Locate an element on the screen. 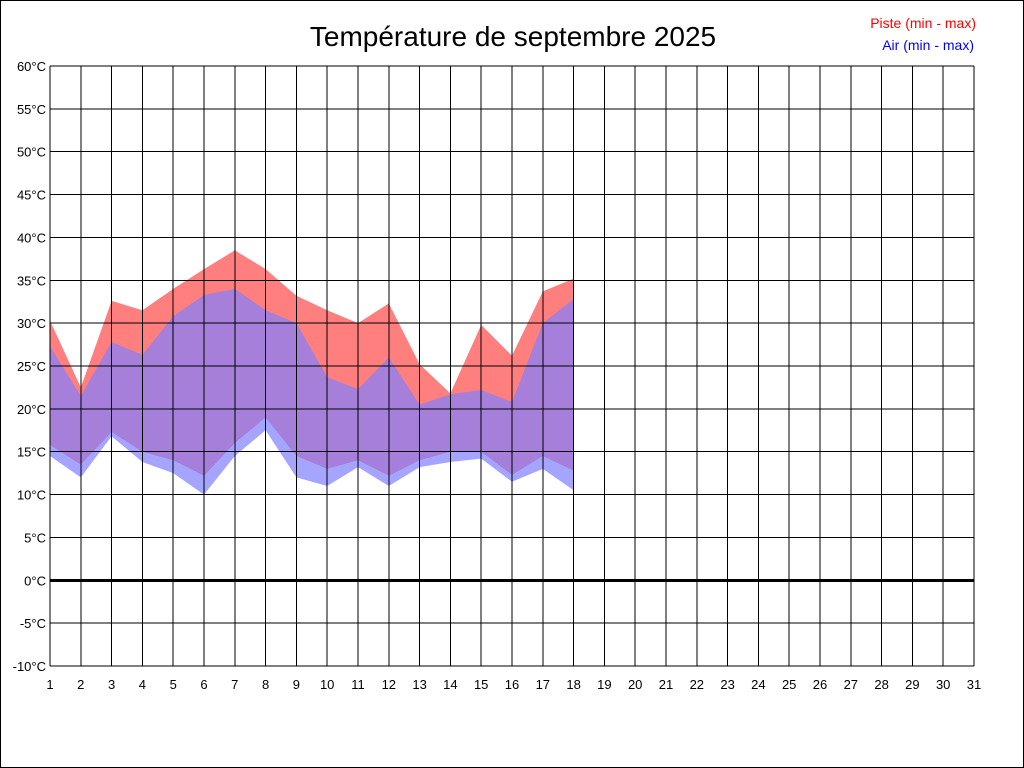  x-tick-label: 22 is located at coordinates (697, 684).